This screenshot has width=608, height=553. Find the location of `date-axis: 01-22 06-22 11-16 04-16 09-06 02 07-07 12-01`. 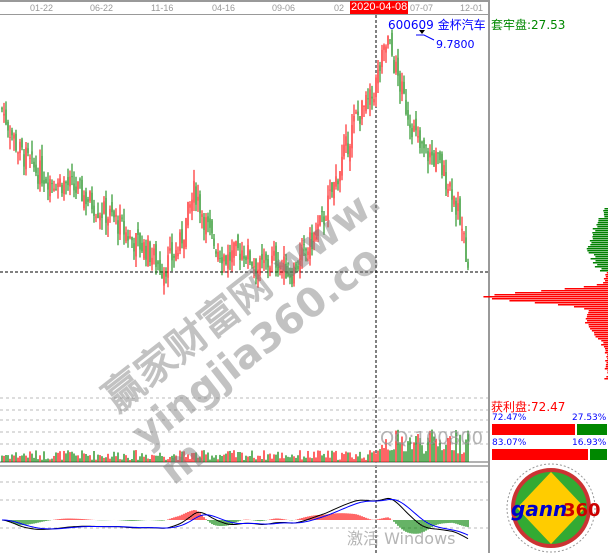

date-axis: 01-22 06-22 11-16 04-16 09-06 02 07-07 12-01 is located at coordinates (244, 7).